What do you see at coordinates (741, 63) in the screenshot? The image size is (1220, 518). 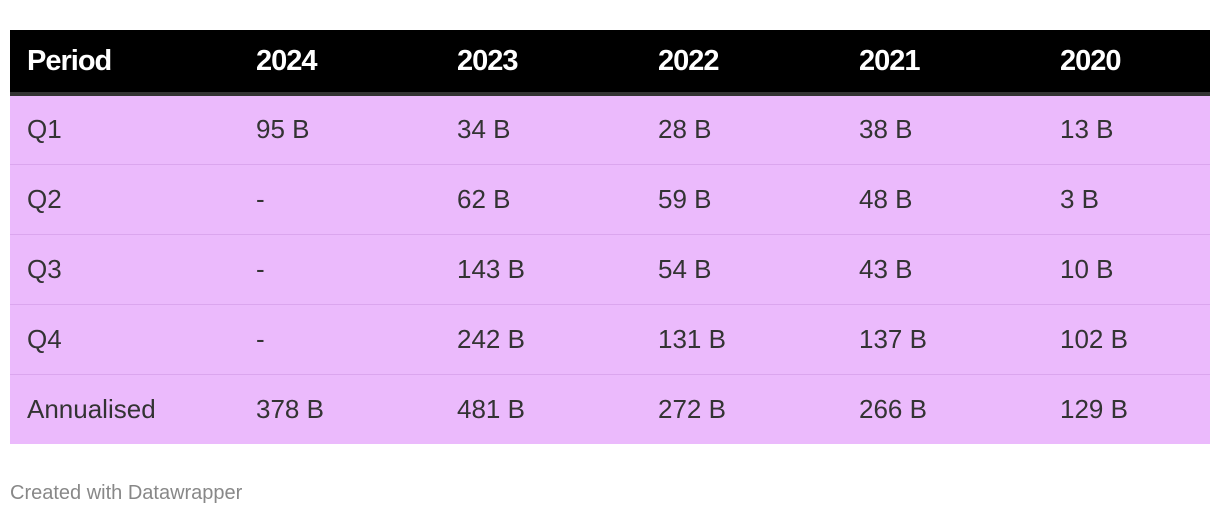 I see `column-header-2022: 2022` at bounding box center [741, 63].